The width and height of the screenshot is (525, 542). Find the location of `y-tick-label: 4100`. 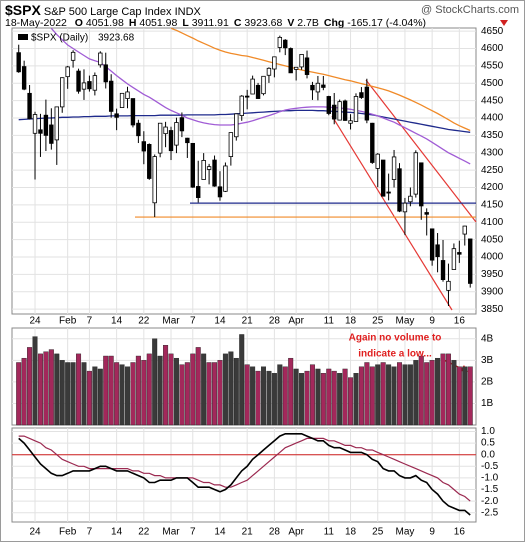

y-tick-label: 4100 is located at coordinates (492, 222).